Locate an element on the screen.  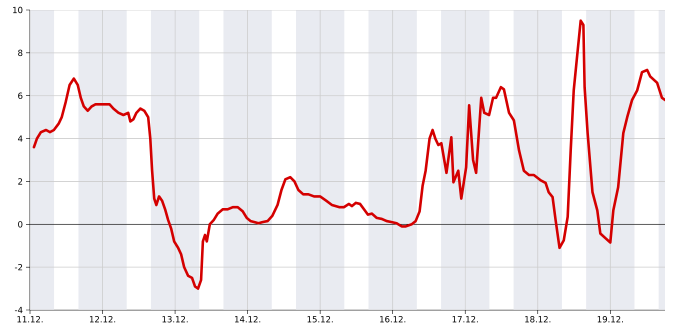
y-tick-label: -4 is located at coordinates (18, 310).